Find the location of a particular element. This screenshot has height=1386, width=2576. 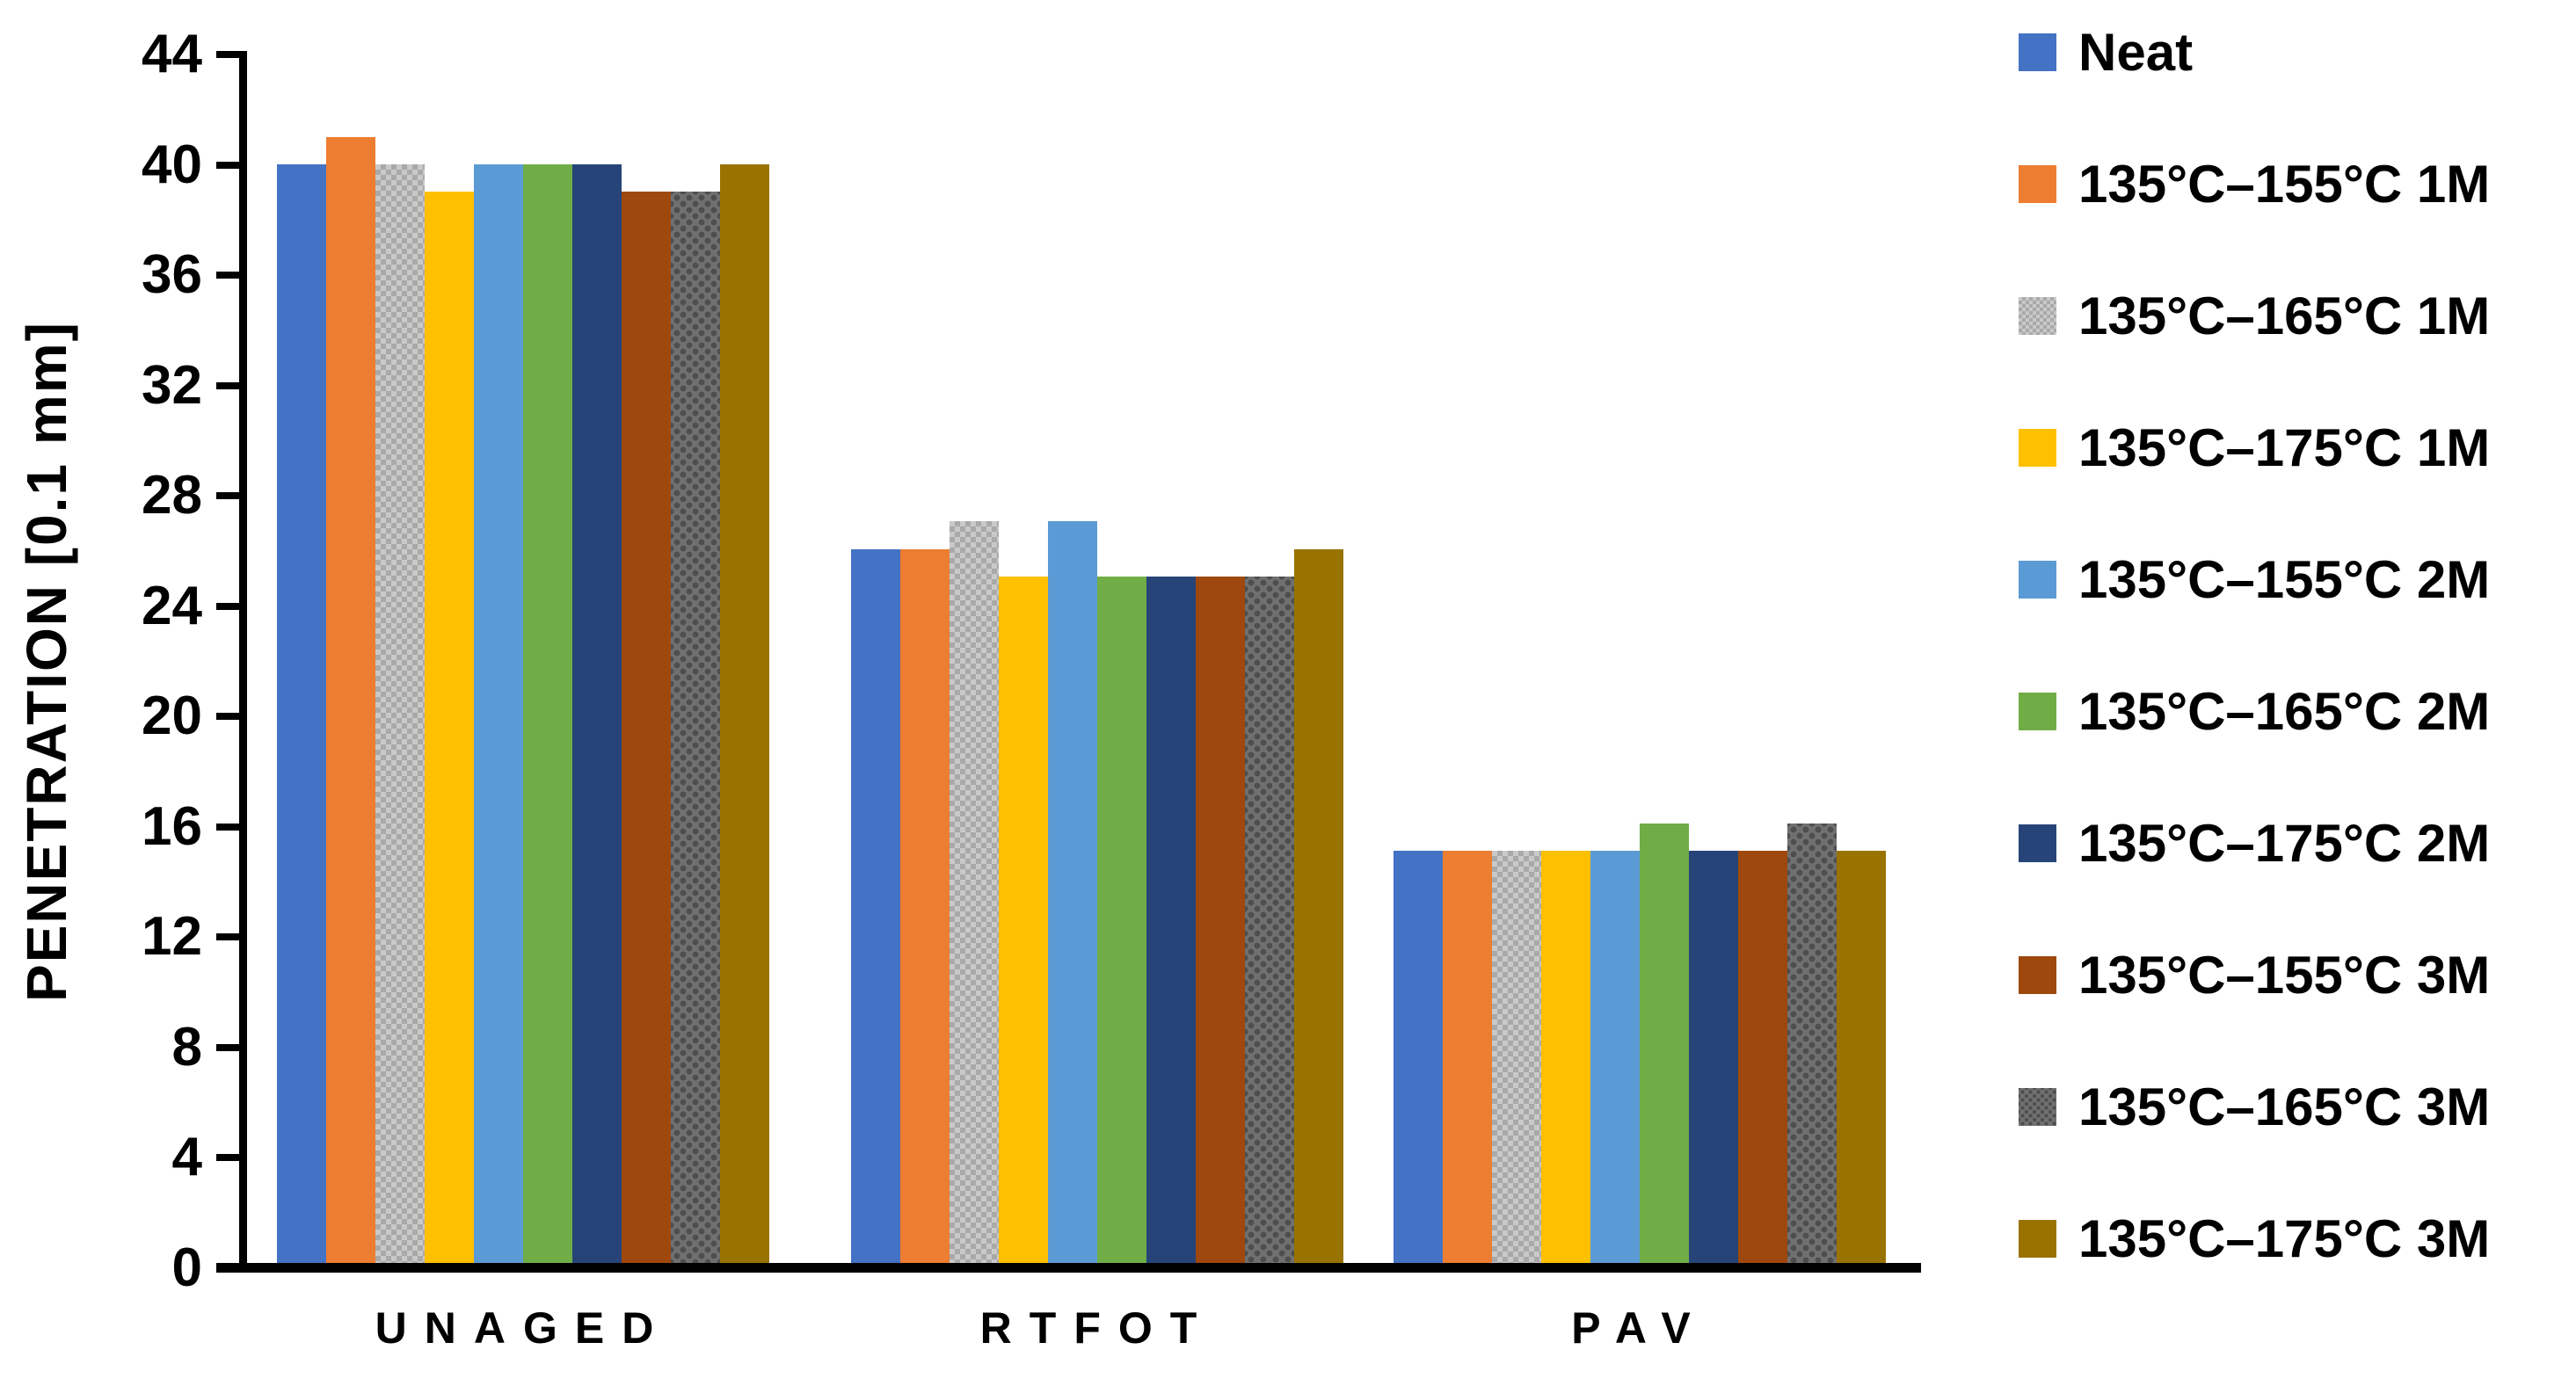

bar-pav-135-c-165-c-3m is located at coordinates (1812, 1043).